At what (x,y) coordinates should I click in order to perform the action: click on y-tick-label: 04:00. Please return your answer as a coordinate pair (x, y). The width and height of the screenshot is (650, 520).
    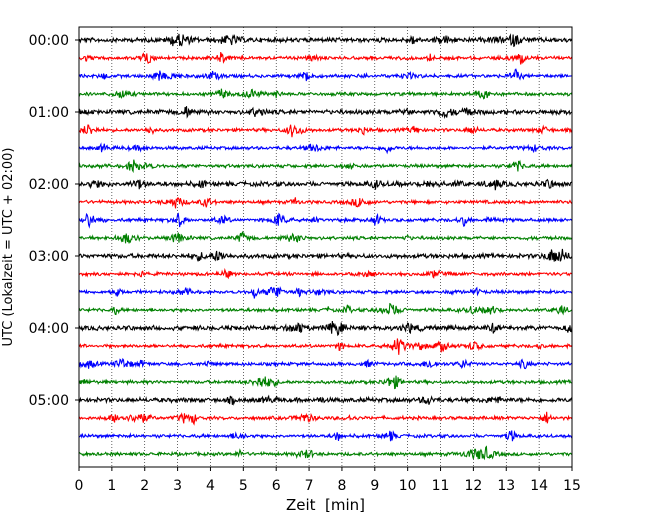
    Looking at the image, I should click on (49, 329).